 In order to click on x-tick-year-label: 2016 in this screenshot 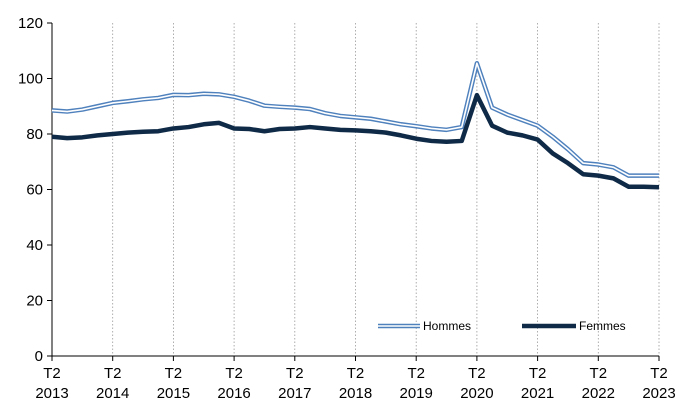, I will do `click(233, 393)`.